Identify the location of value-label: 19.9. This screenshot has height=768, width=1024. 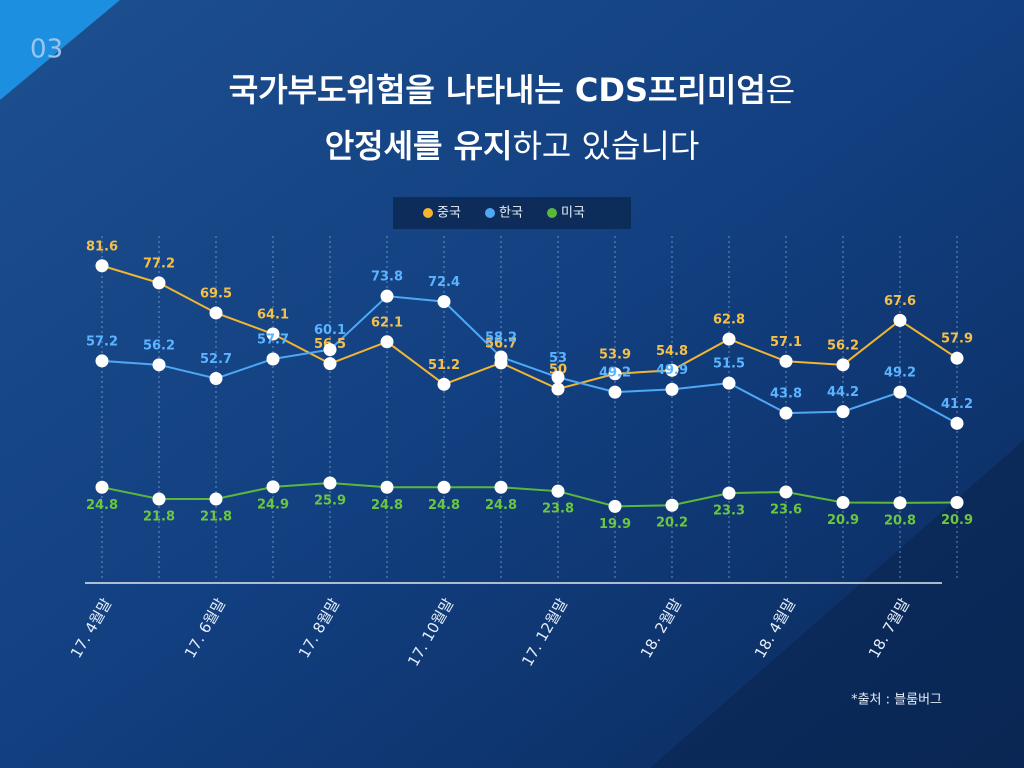
(615, 524).